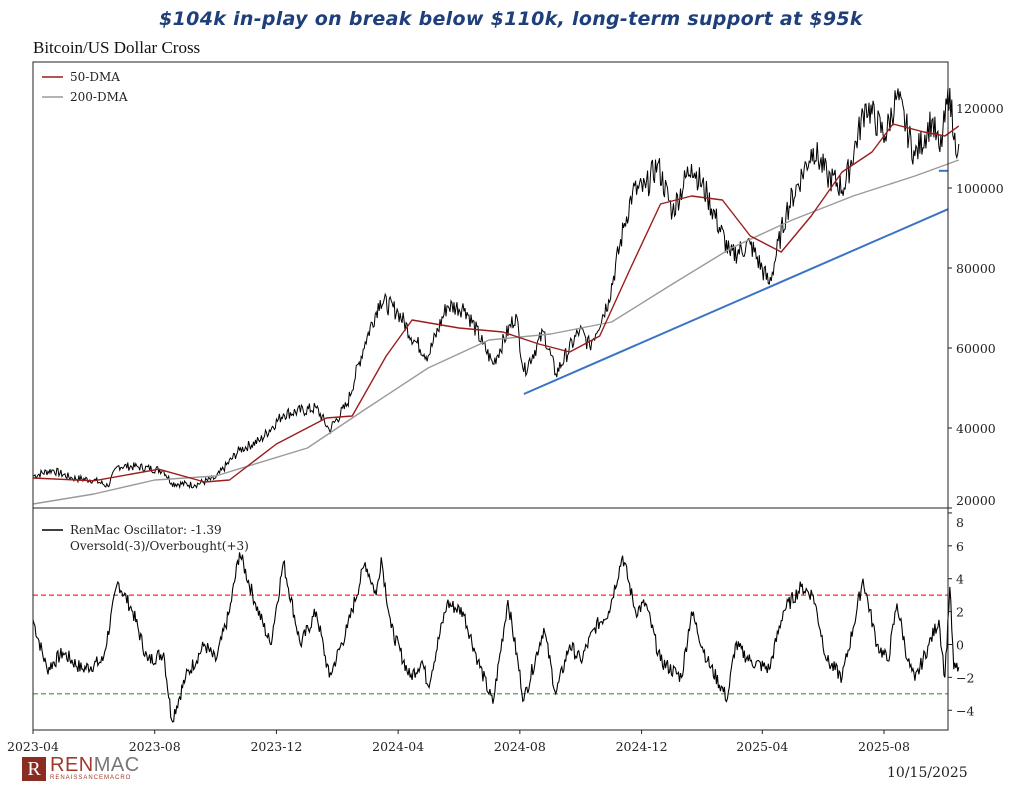  Describe the element at coordinates (398, 746) in the screenshot. I see `xtick-label: 2024-04` at that location.